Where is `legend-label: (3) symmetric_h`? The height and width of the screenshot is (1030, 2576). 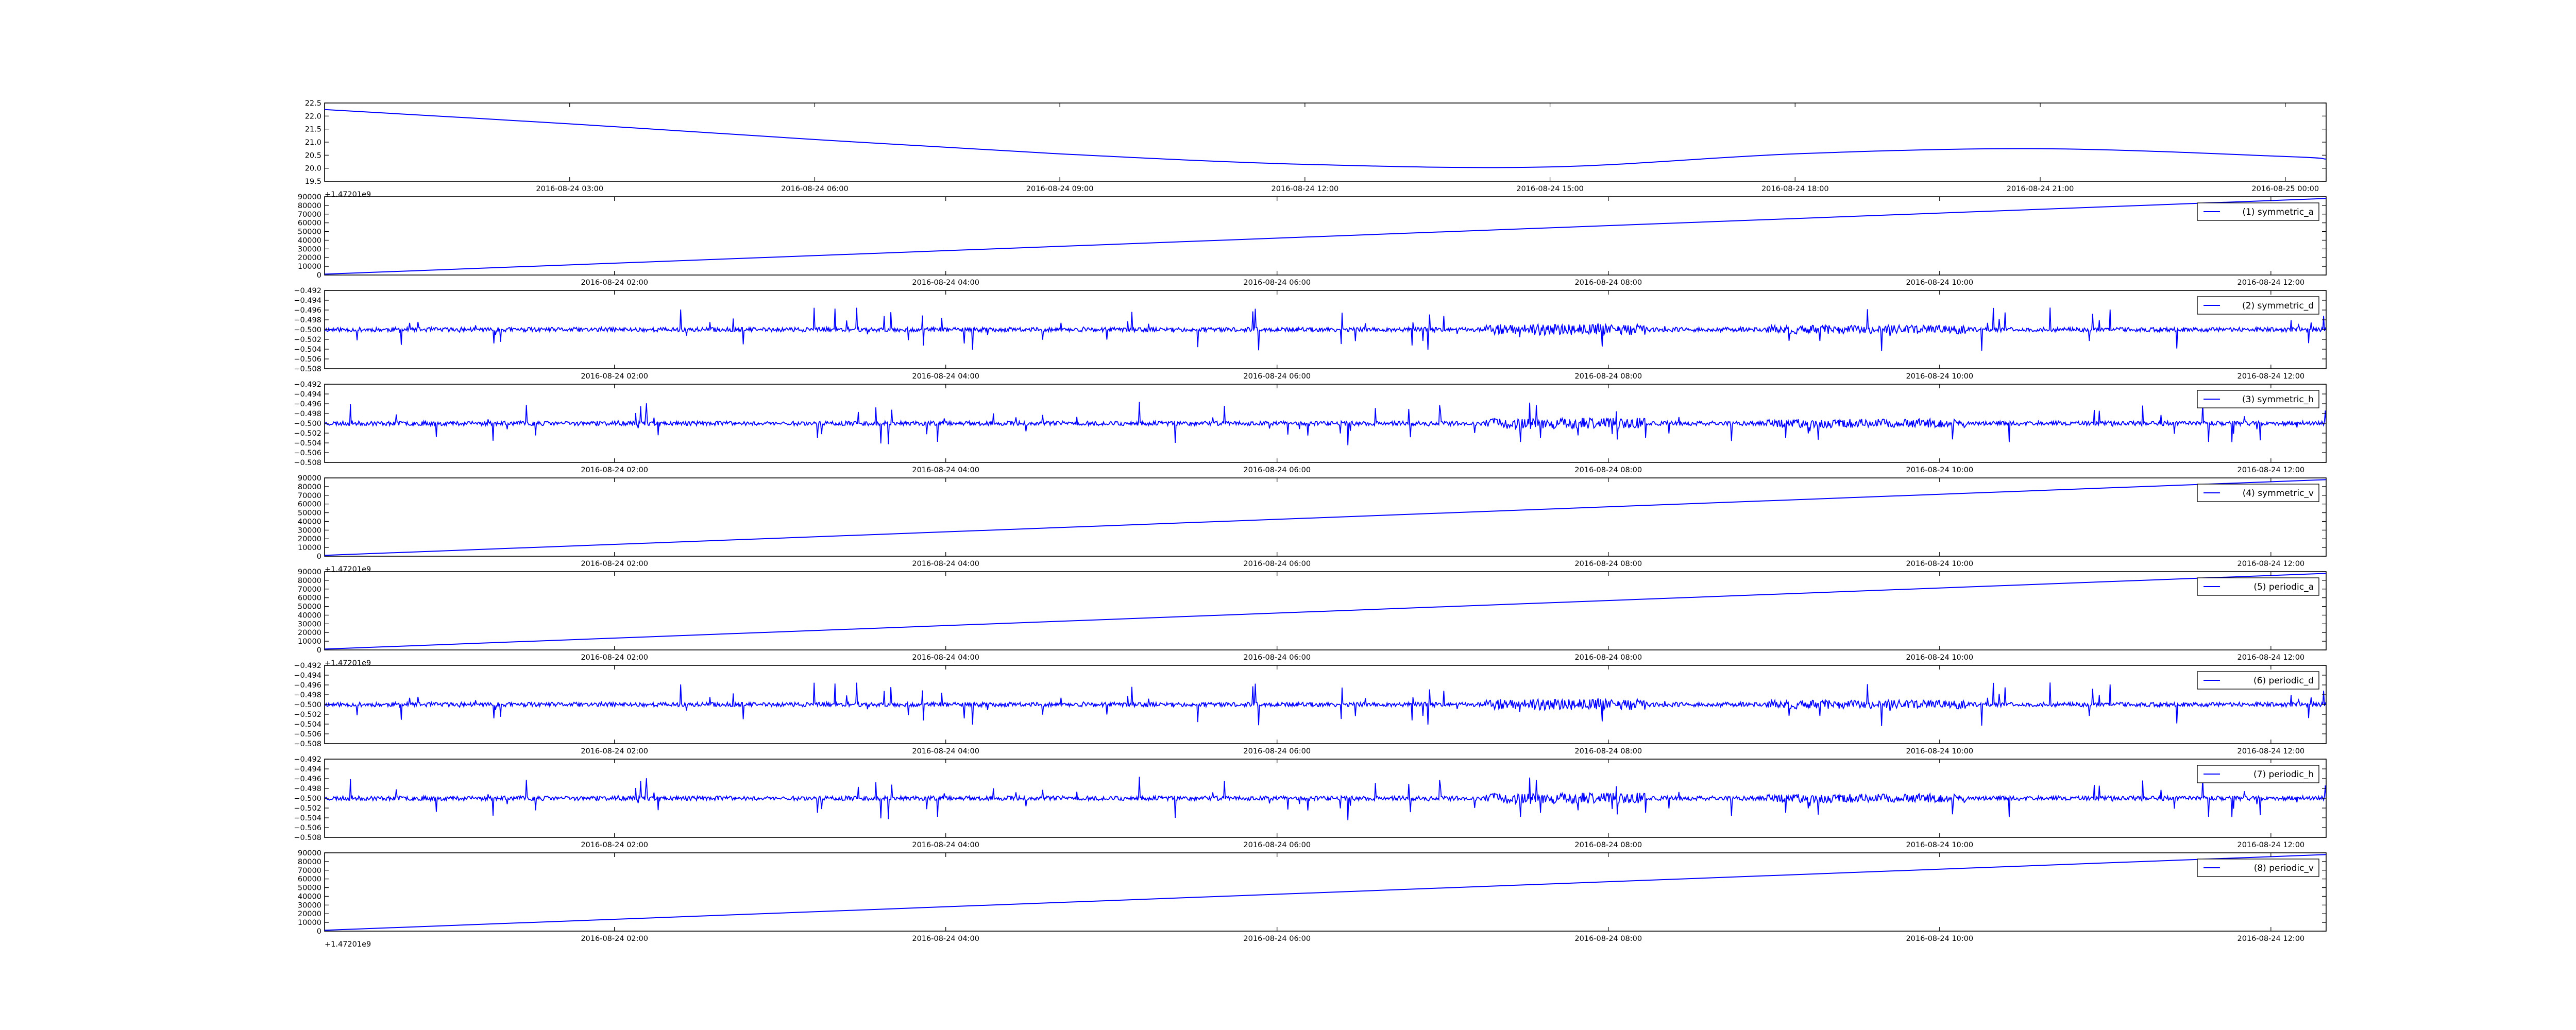 legend-label: (3) symmetric_h is located at coordinates (2278, 400).